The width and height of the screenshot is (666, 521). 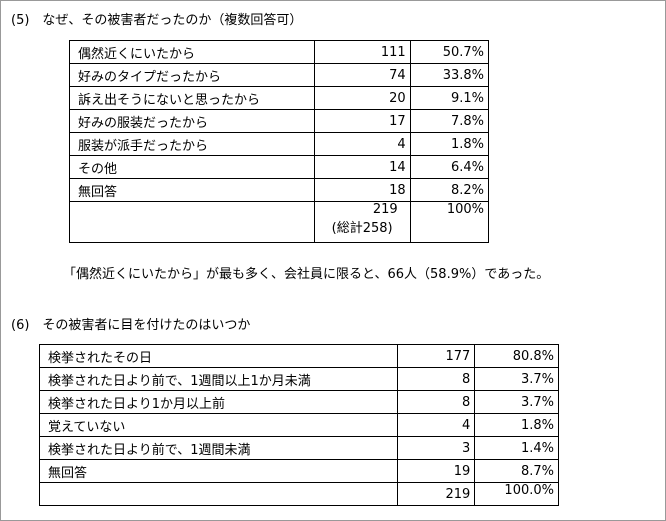 I want to click on total-percent: 100.0%, so click(x=516, y=494).